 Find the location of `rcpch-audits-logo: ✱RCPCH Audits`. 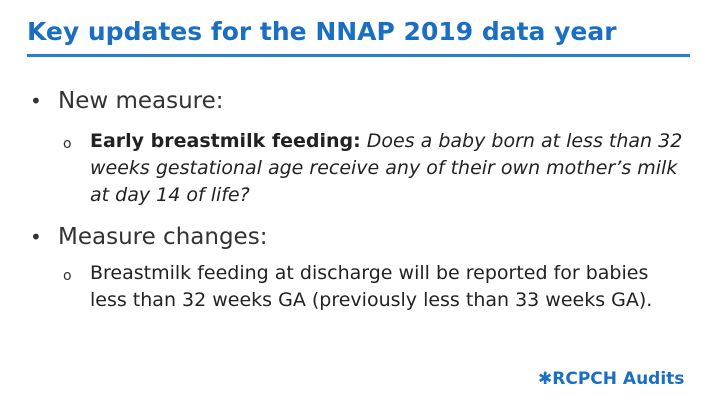

rcpch-audits-logo: ✱RCPCH Audits is located at coordinates (611, 379).